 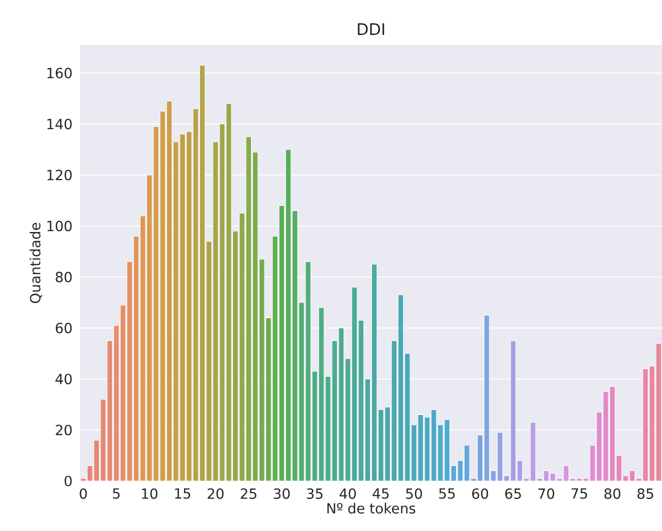 I want to click on y-tick-label: 20, so click(x=64, y=430).